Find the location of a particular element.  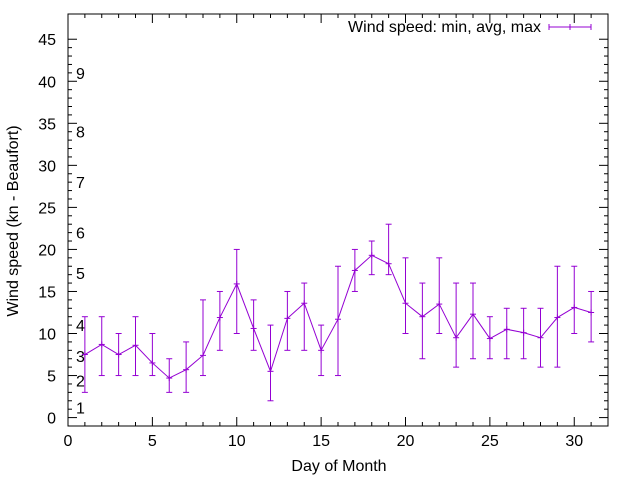

x-tick-labels: 0 5 10 15 20 25 30 is located at coordinates (324, 441).